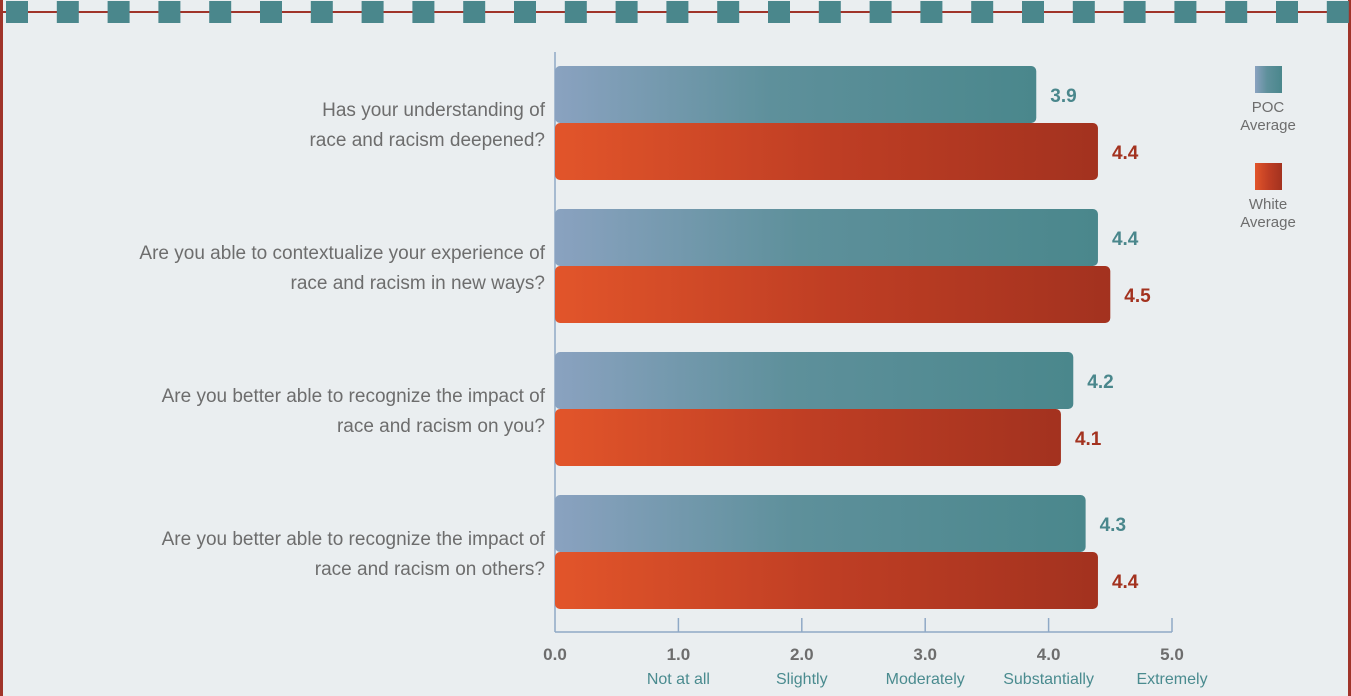 The width and height of the screenshot is (1351, 696). I want to click on x-tick-label: 3.0, so click(925, 654).